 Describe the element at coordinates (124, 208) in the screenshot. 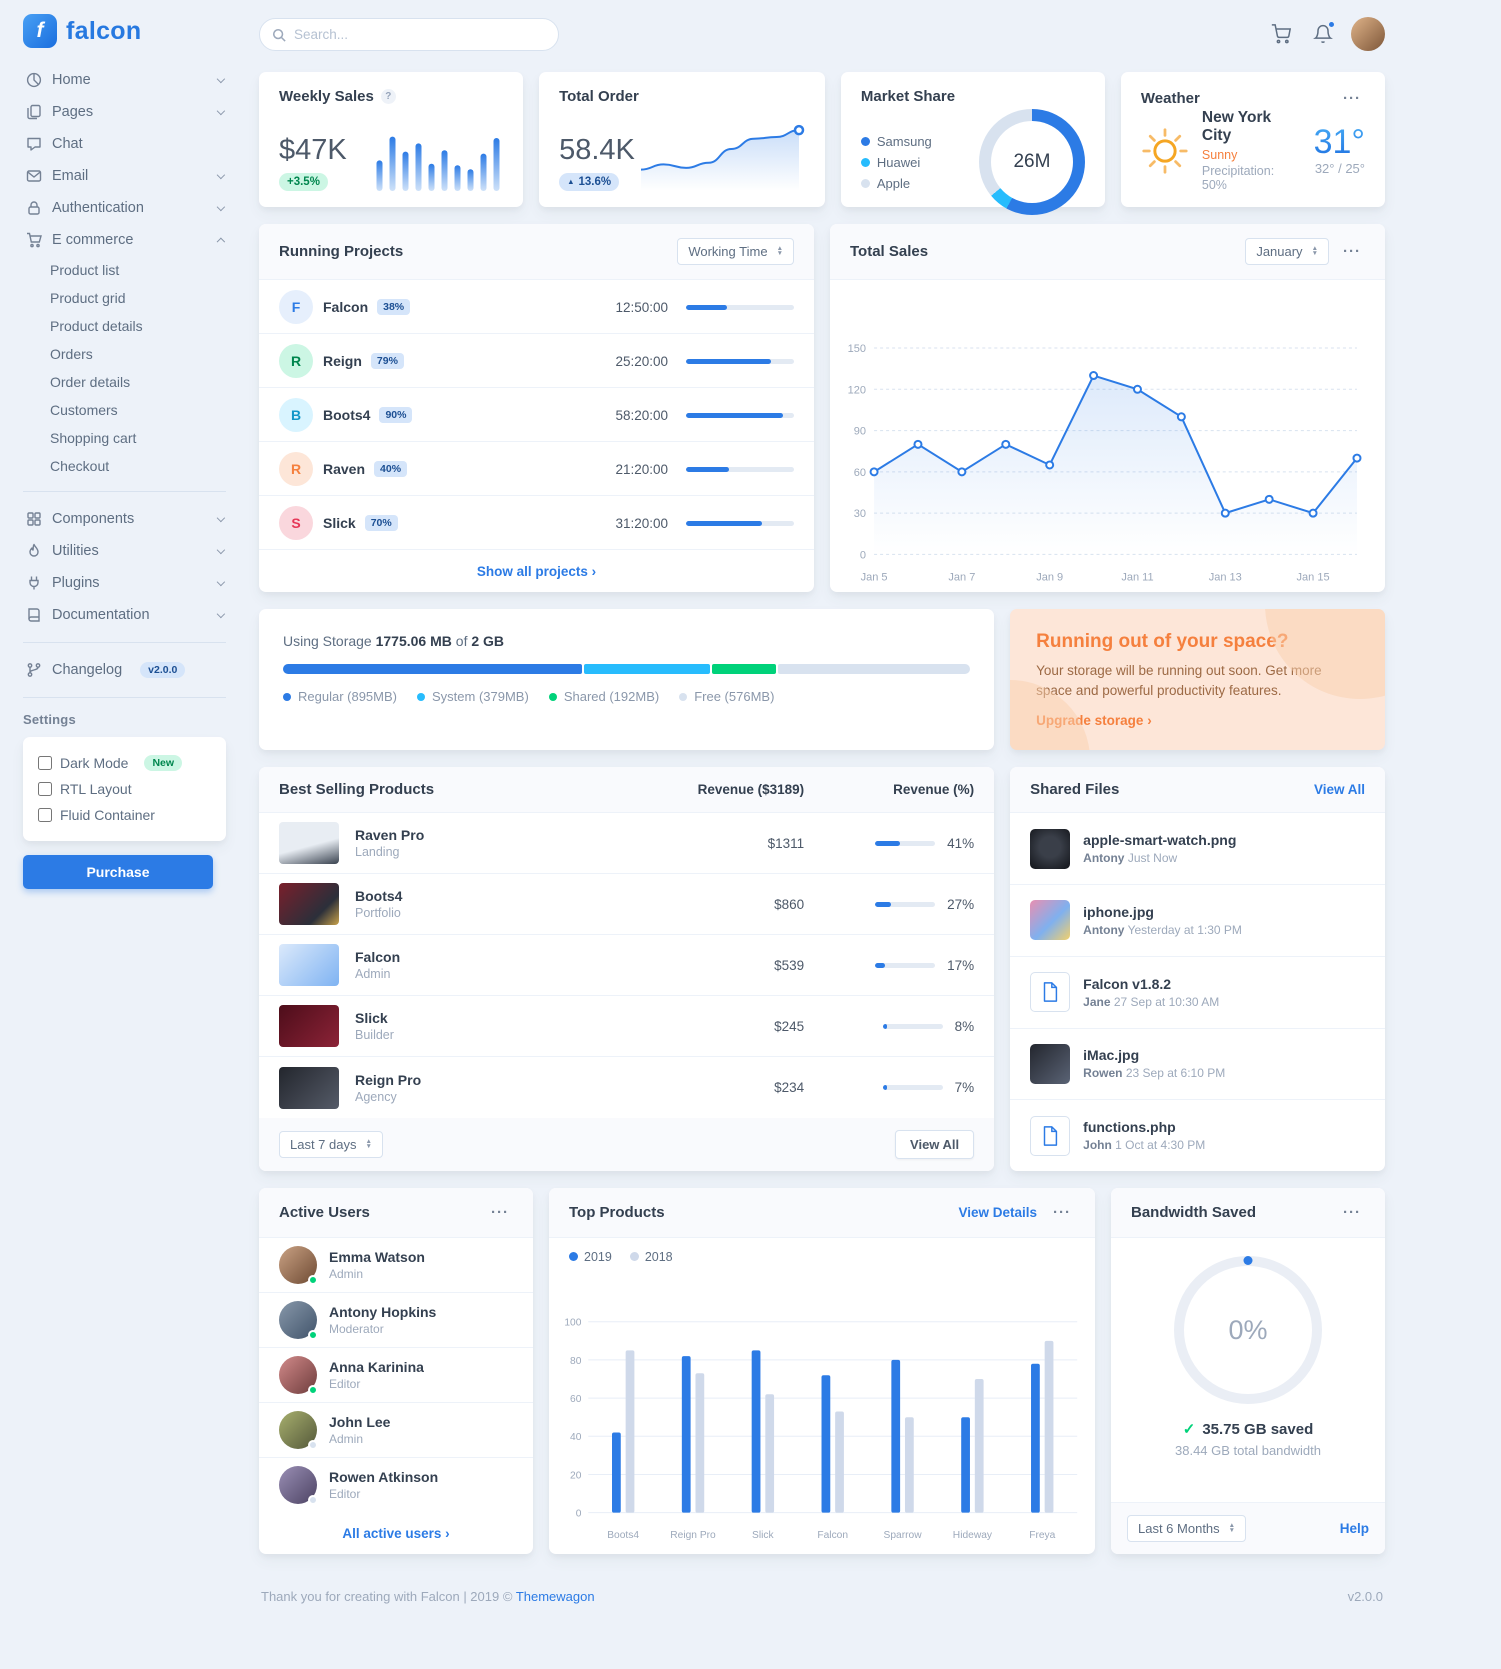

I see `sidebar-item-authentication: Authentication` at that location.